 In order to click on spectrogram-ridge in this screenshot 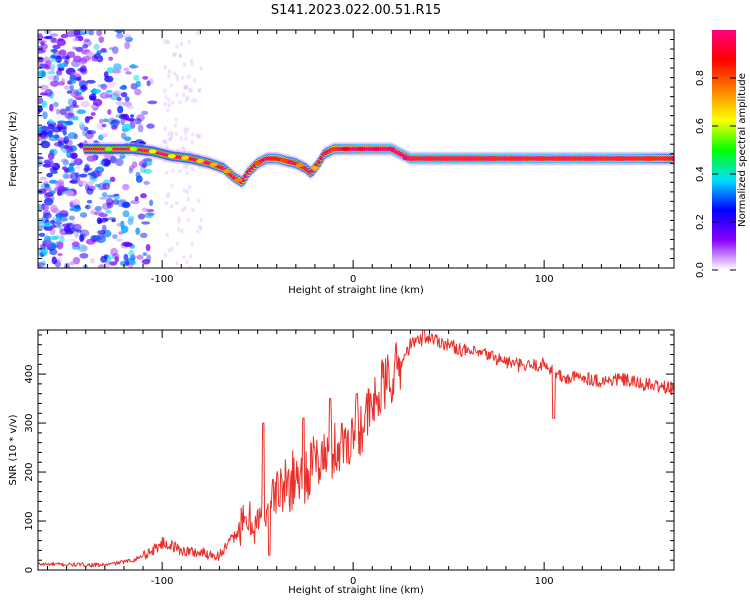, I will do `click(378, 165)`.